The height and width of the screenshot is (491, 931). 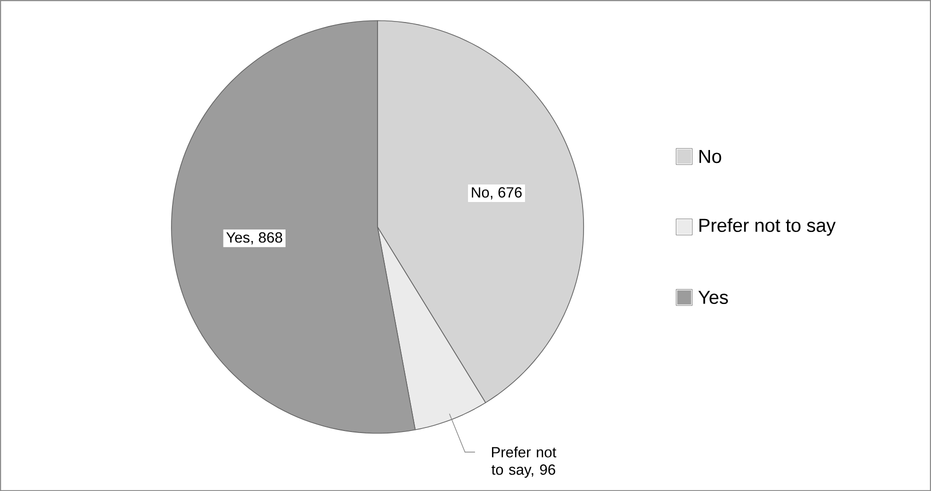 What do you see at coordinates (710, 156) in the screenshot?
I see `legend-label: No` at bounding box center [710, 156].